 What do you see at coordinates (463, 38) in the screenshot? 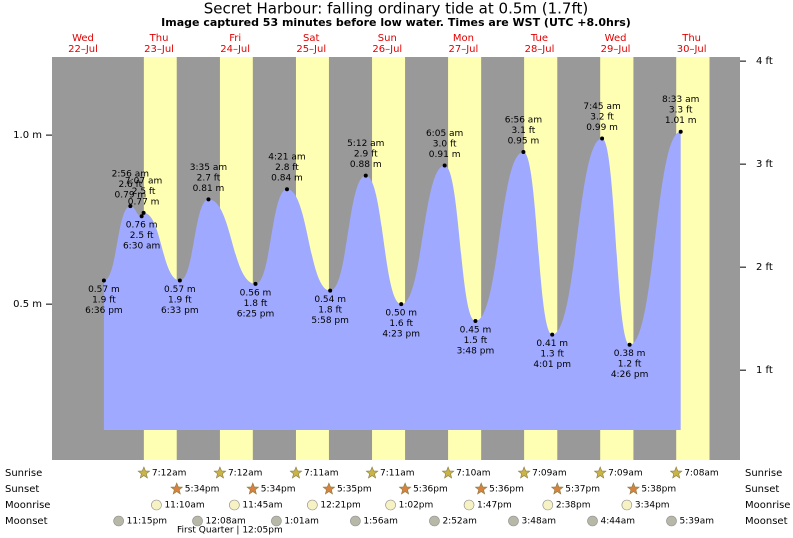
I see `day-name: Mon` at bounding box center [463, 38].